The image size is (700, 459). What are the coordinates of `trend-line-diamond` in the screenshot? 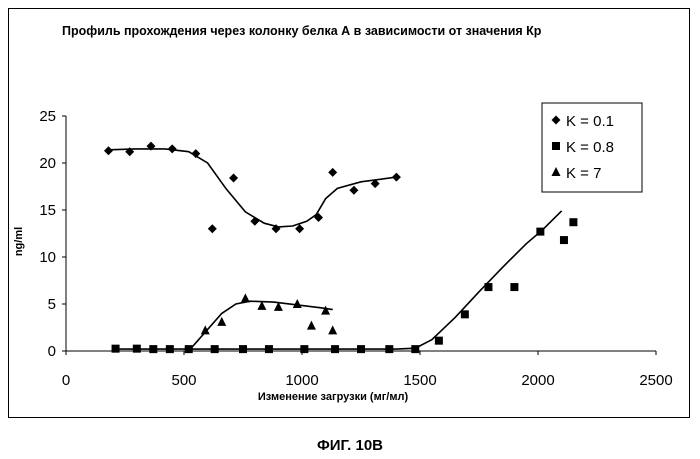 It's located at (252, 188).